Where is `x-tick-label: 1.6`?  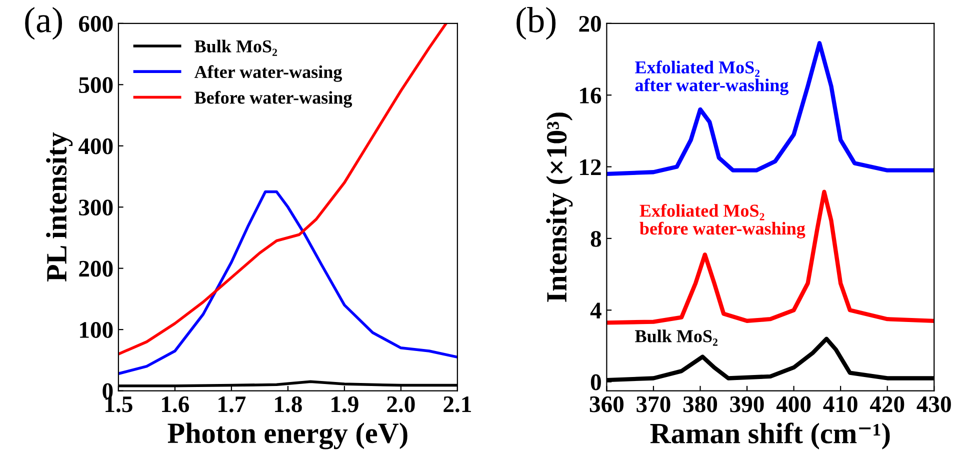
x-tick-label: 1.6 is located at coordinates (176, 404).